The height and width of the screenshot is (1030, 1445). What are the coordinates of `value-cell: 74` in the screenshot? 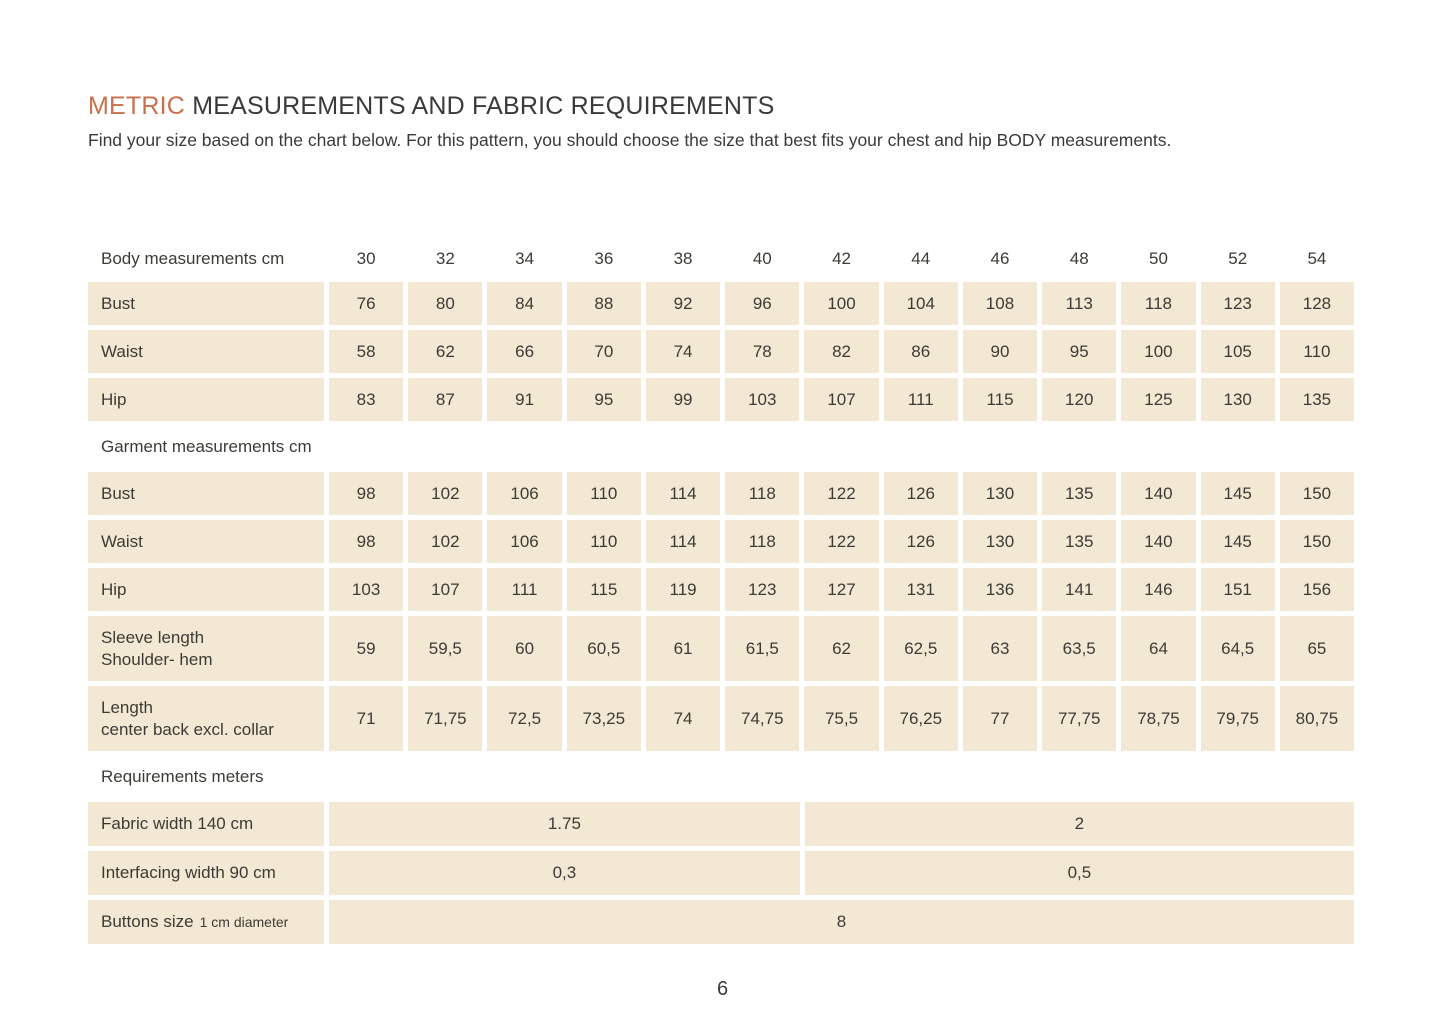 It's located at (683, 718).